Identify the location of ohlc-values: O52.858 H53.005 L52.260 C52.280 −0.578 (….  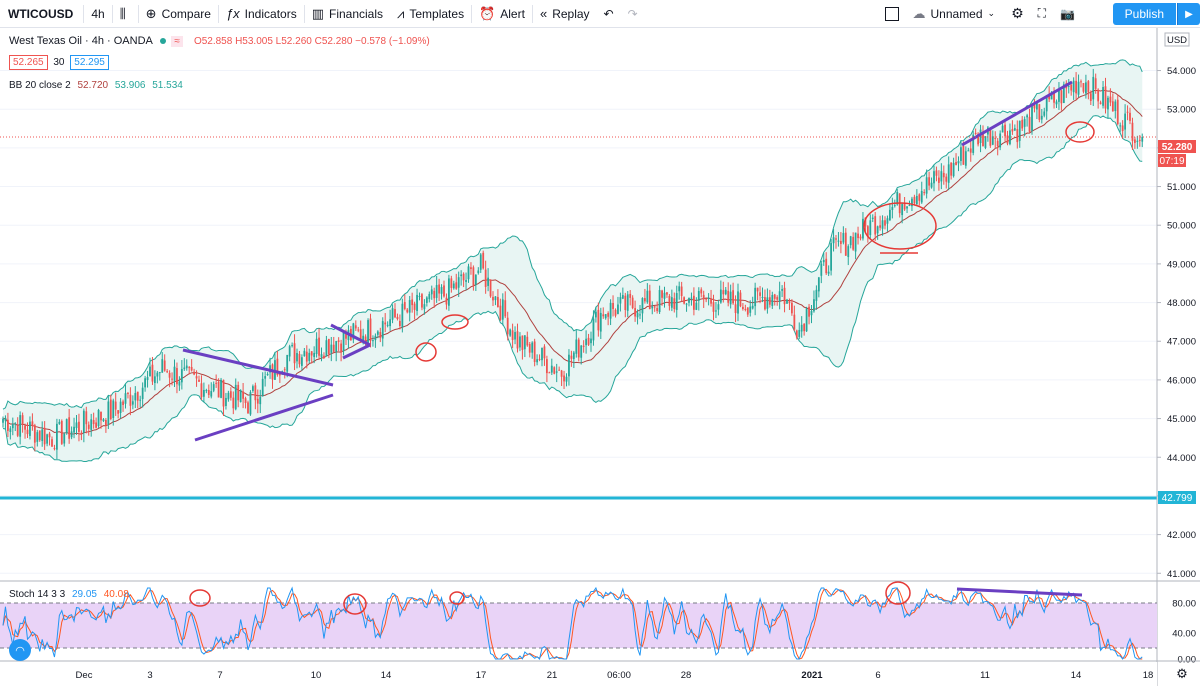
(311, 41).